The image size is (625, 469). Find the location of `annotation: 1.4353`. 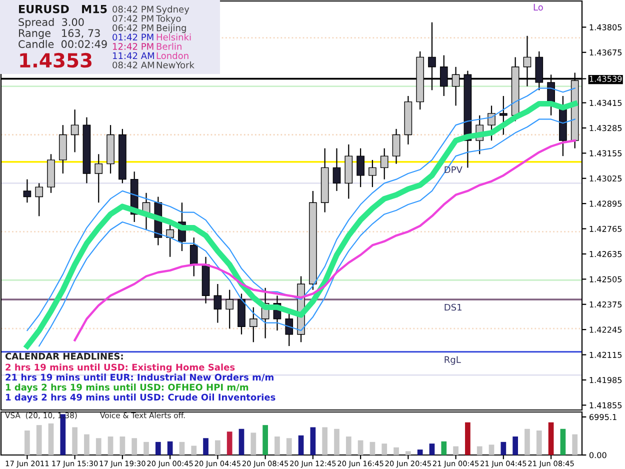

annotation: 1.4353 is located at coordinates (56, 60).